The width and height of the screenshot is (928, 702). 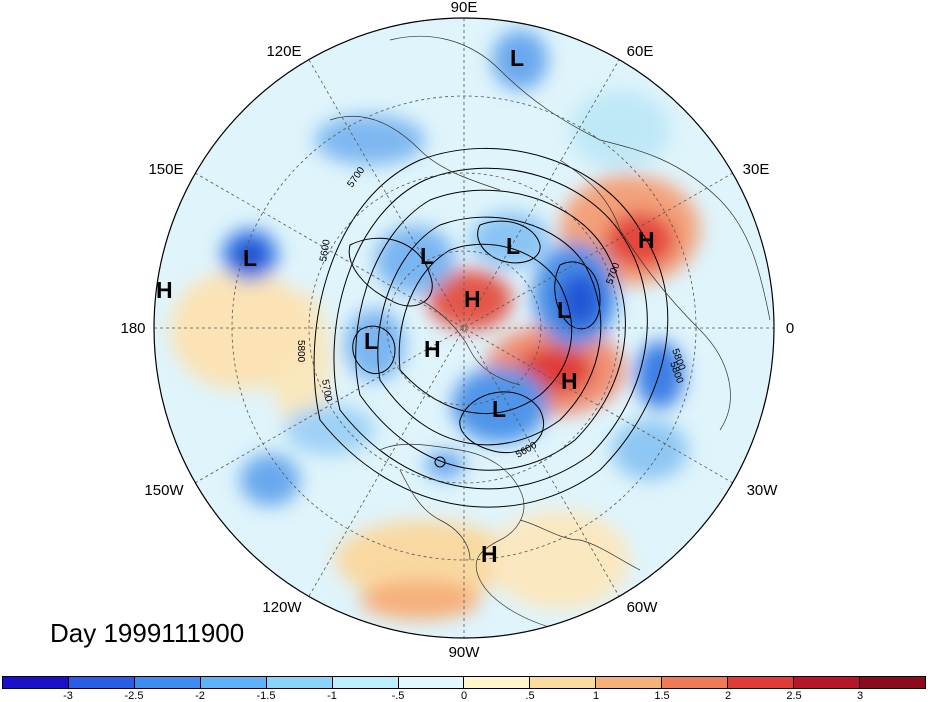 I want to click on contour-label: 5700, so click(x=326, y=391).